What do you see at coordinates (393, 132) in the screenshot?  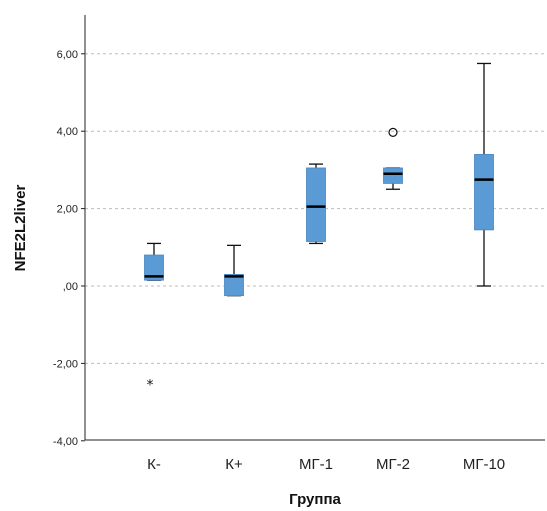 I see `outlier-circle` at bounding box center [393, 132].